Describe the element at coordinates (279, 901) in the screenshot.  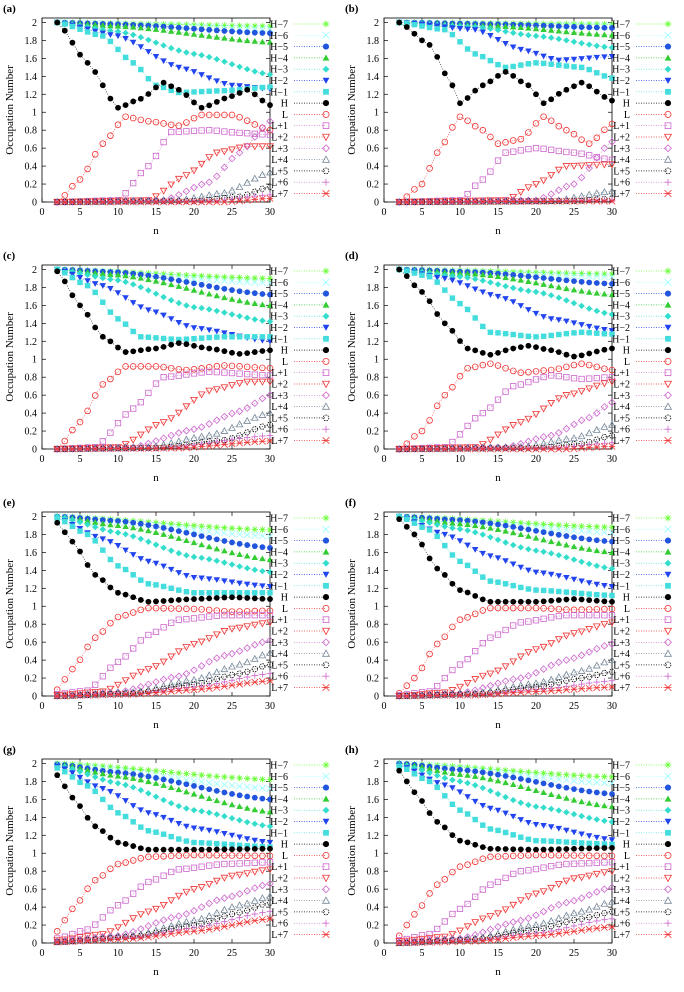
I see `legend-label: L+4` at that location.